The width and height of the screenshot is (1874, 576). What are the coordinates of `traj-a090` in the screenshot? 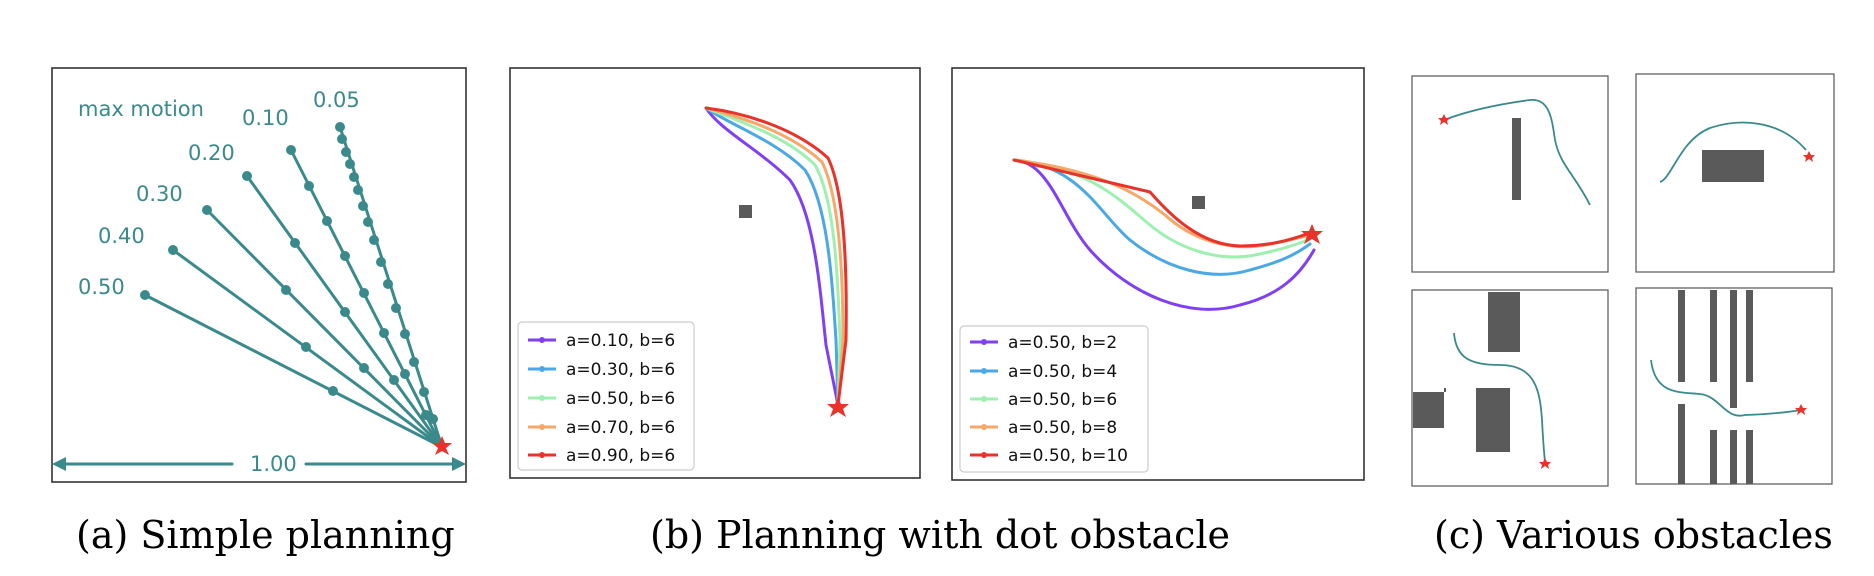 It's located at (776, 256).